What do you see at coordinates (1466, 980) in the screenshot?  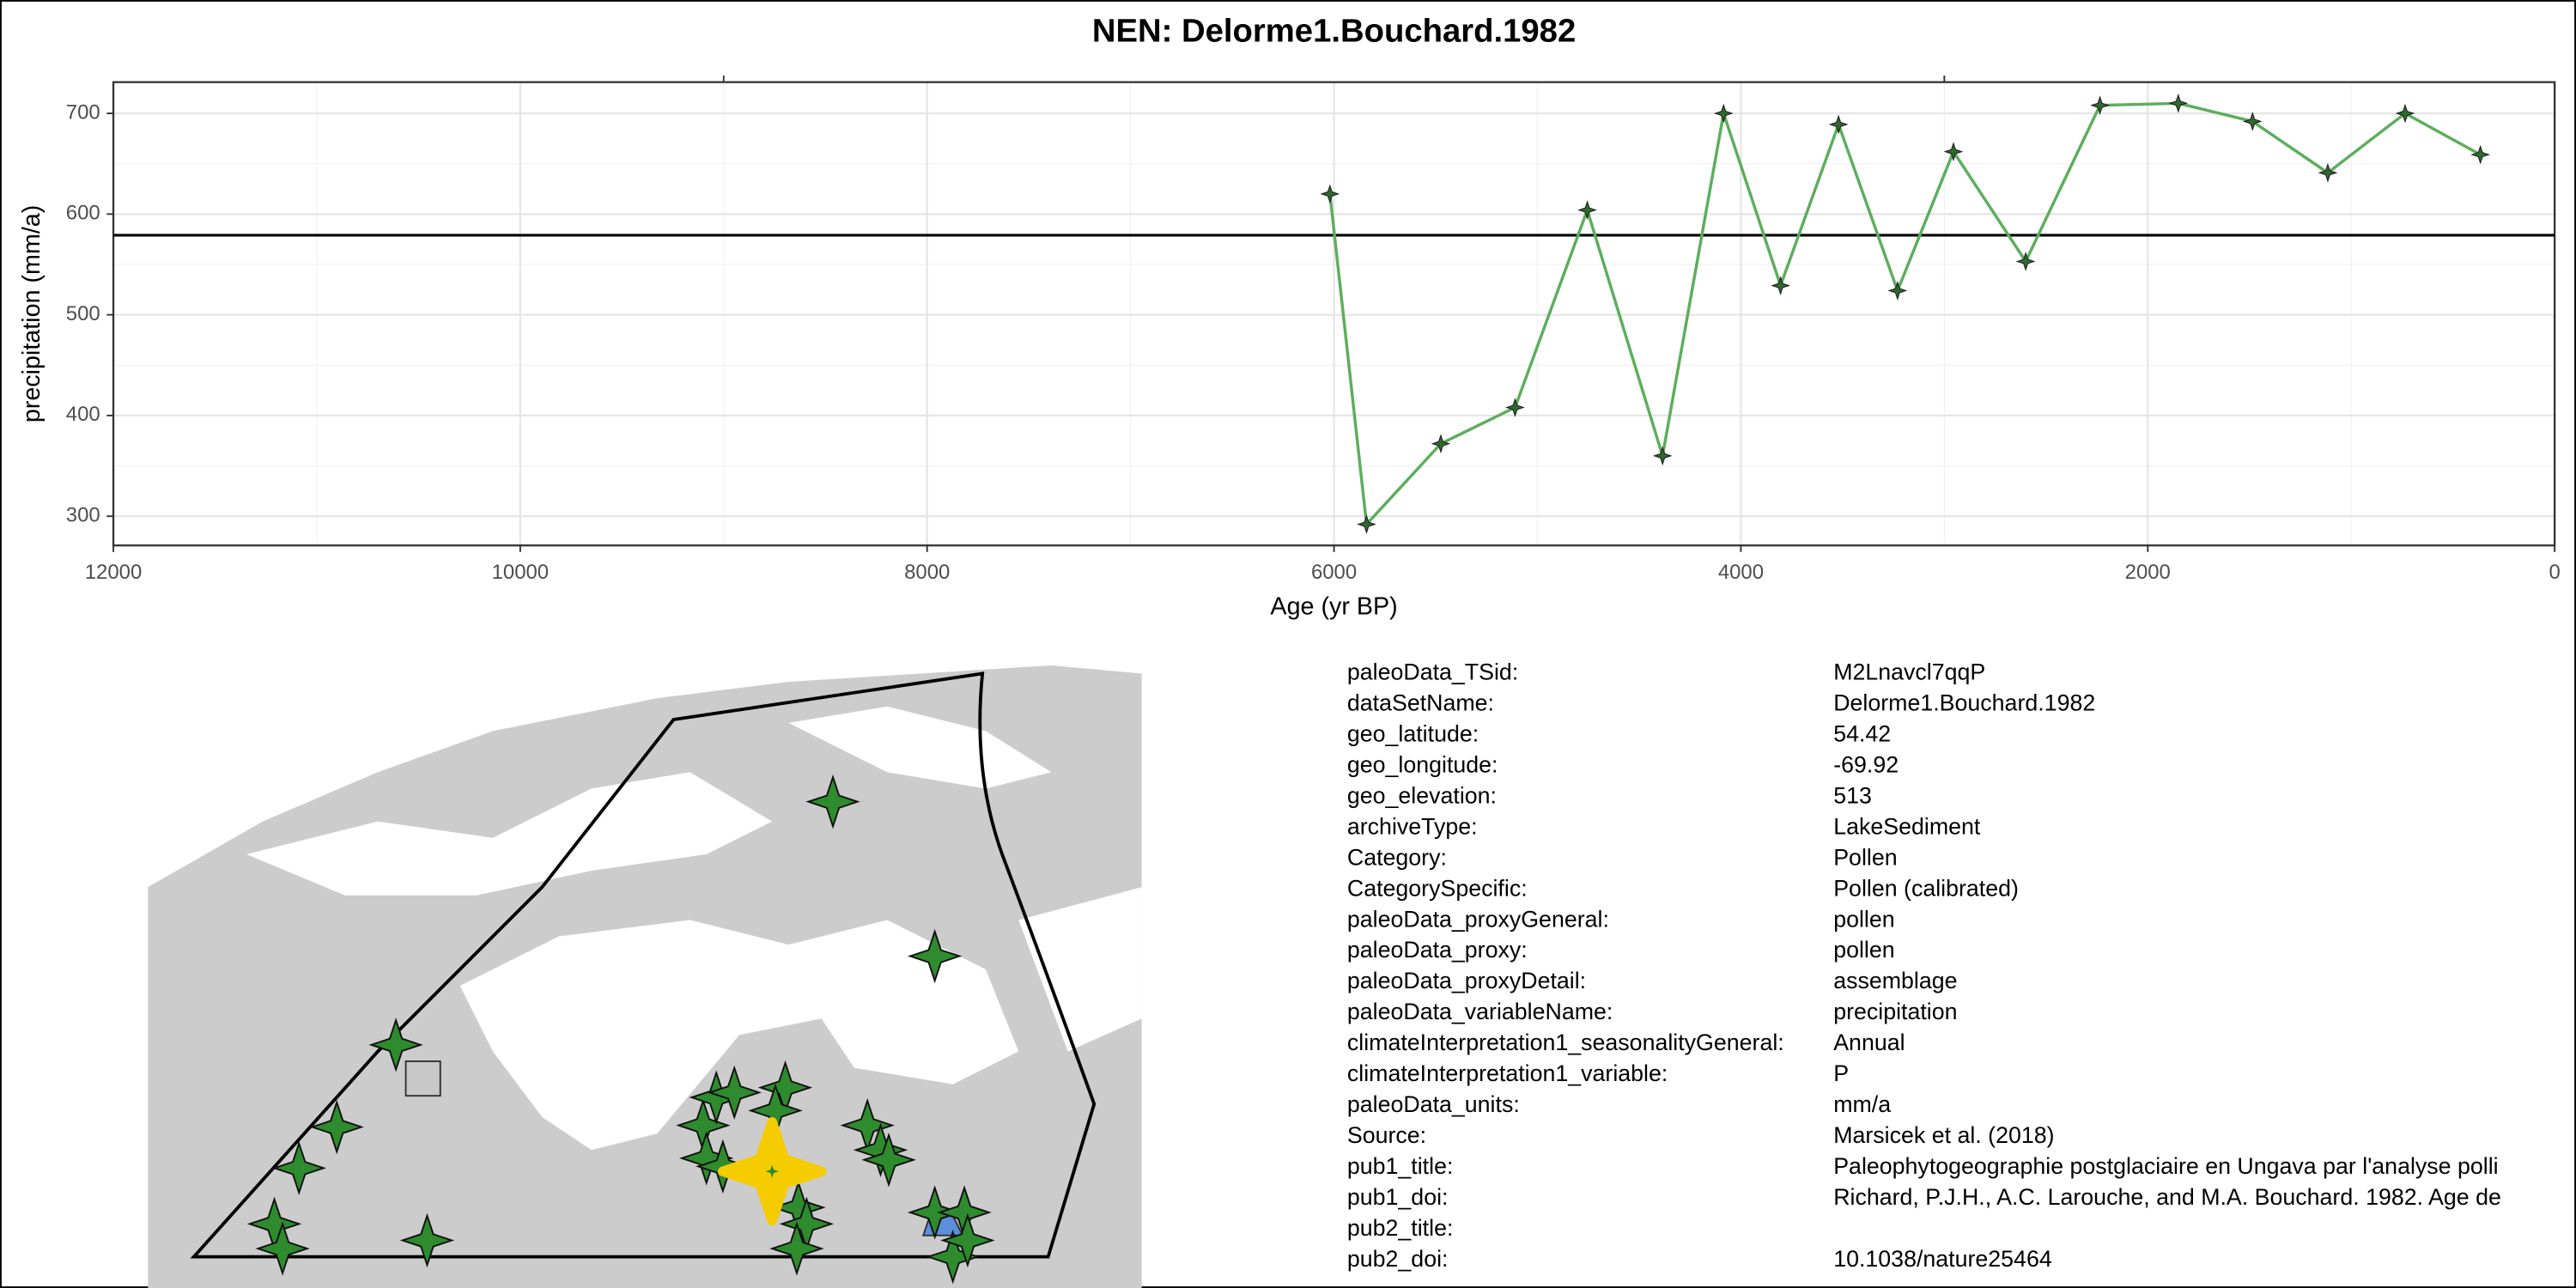 I see `meta-key: paleoData_proxyDetail:` at bounding box center [1466, 980].